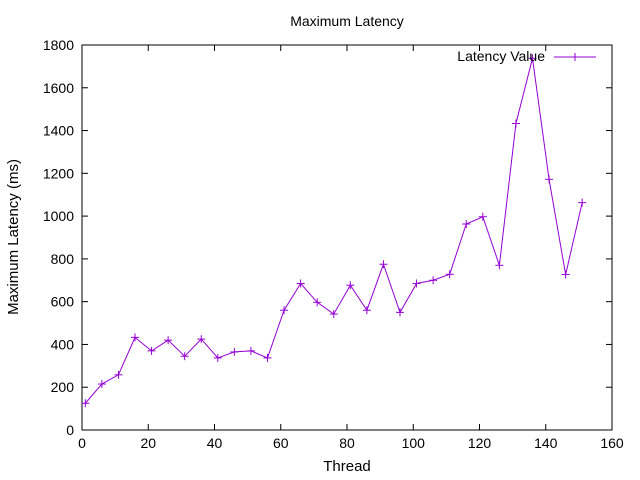 Image resolution: width=640 pixels, height=480 pixels. Describe the element at coordinates (58, 88) in the screenshot. I see `y-tick-label: 1600` at that location.